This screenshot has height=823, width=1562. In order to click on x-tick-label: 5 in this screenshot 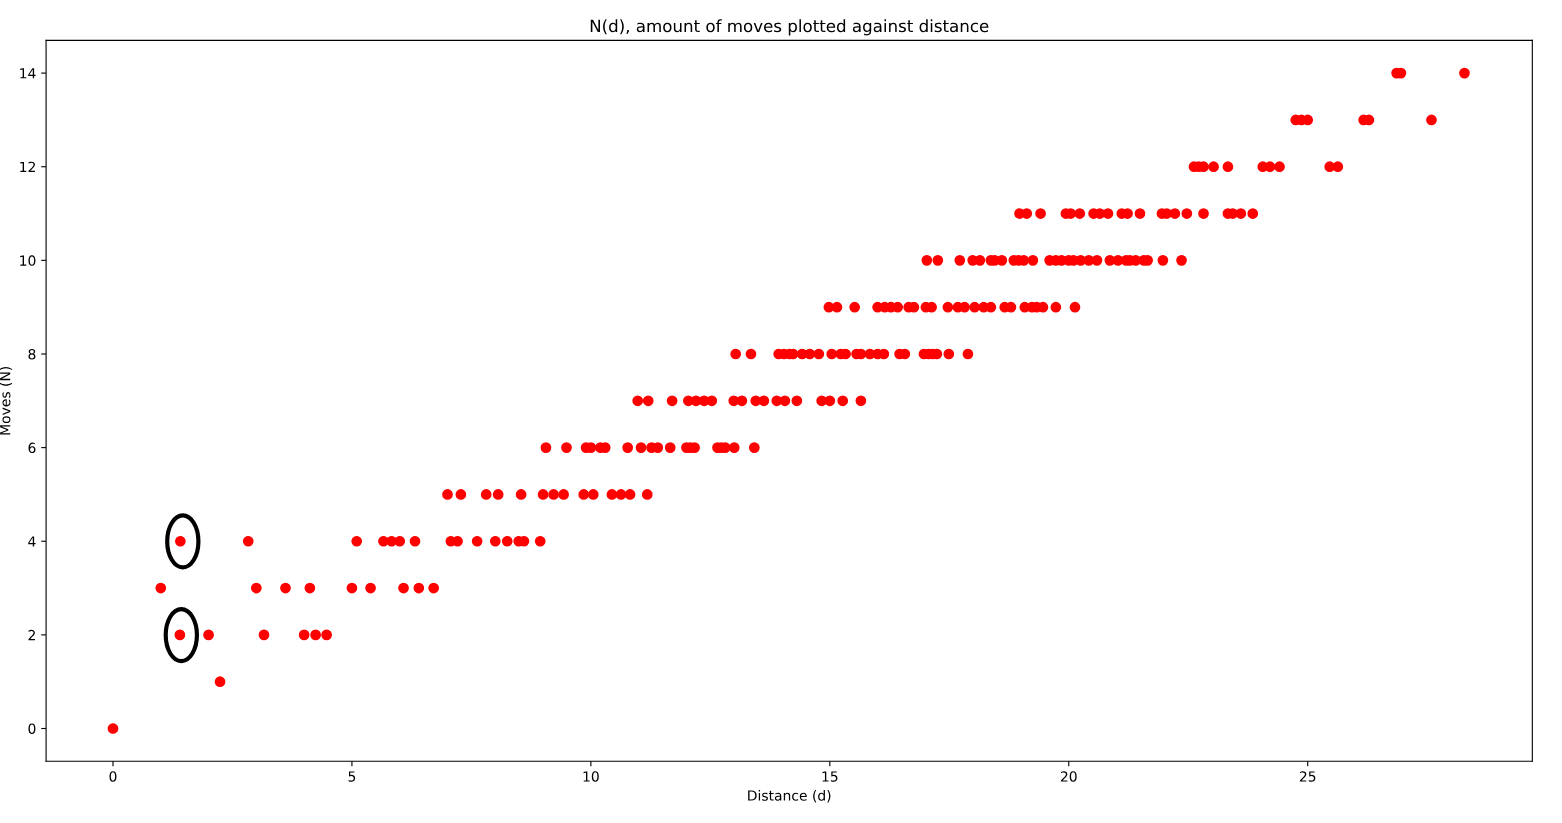, I will do `click(352, 776)`.